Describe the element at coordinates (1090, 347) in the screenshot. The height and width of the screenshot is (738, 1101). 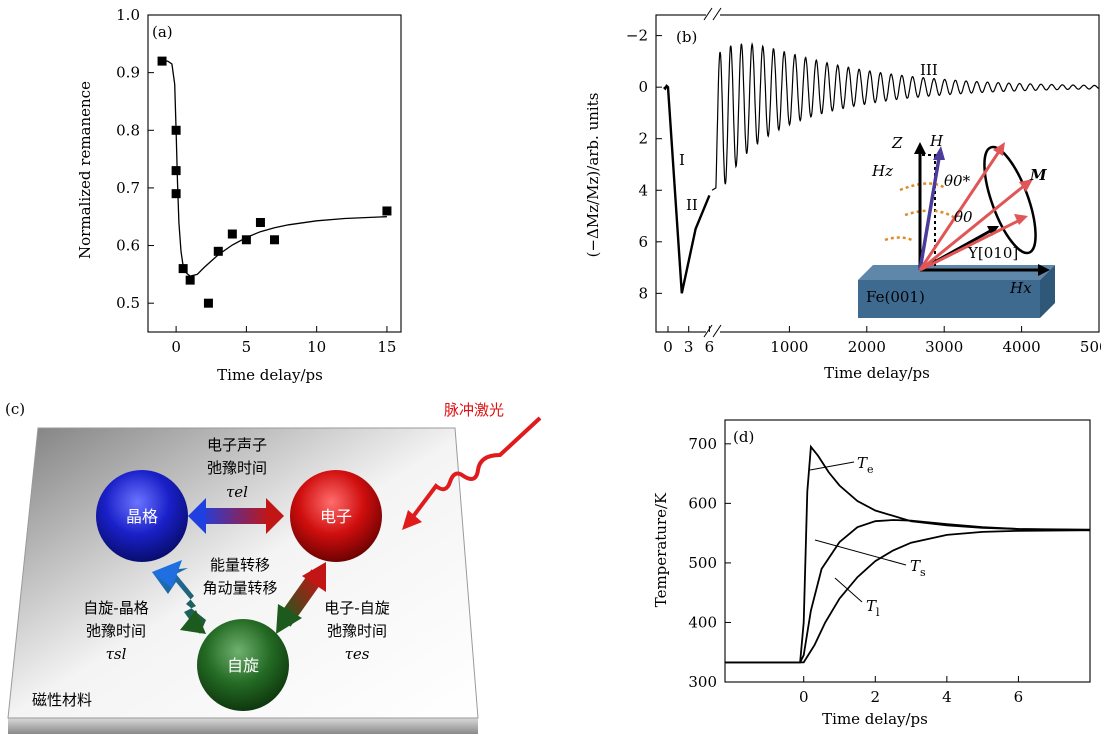
I see `x-tick-label: 5000` at that location.